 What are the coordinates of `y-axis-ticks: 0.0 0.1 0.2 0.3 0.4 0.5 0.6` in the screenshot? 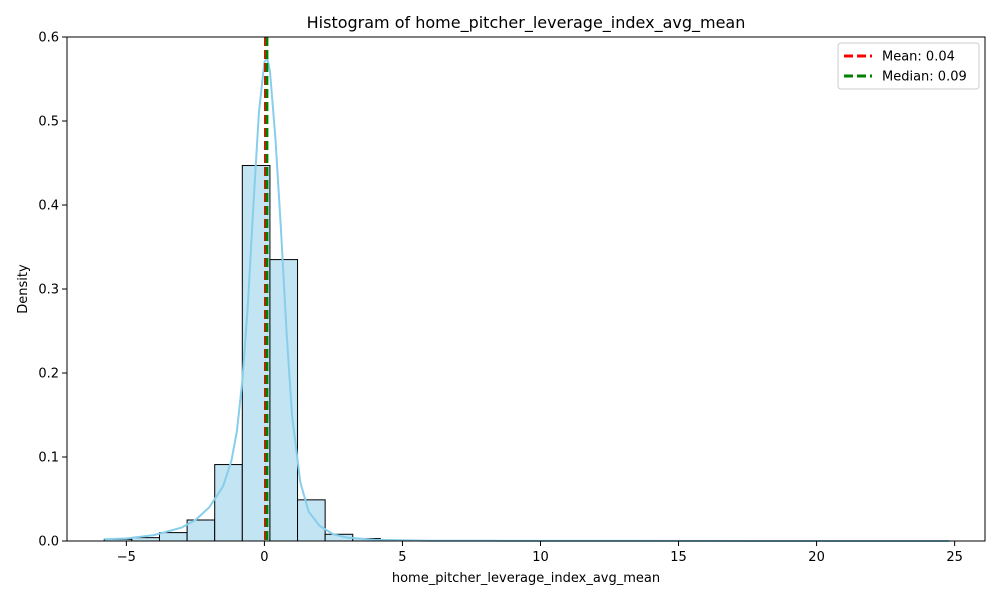 It's located at (52, 290).